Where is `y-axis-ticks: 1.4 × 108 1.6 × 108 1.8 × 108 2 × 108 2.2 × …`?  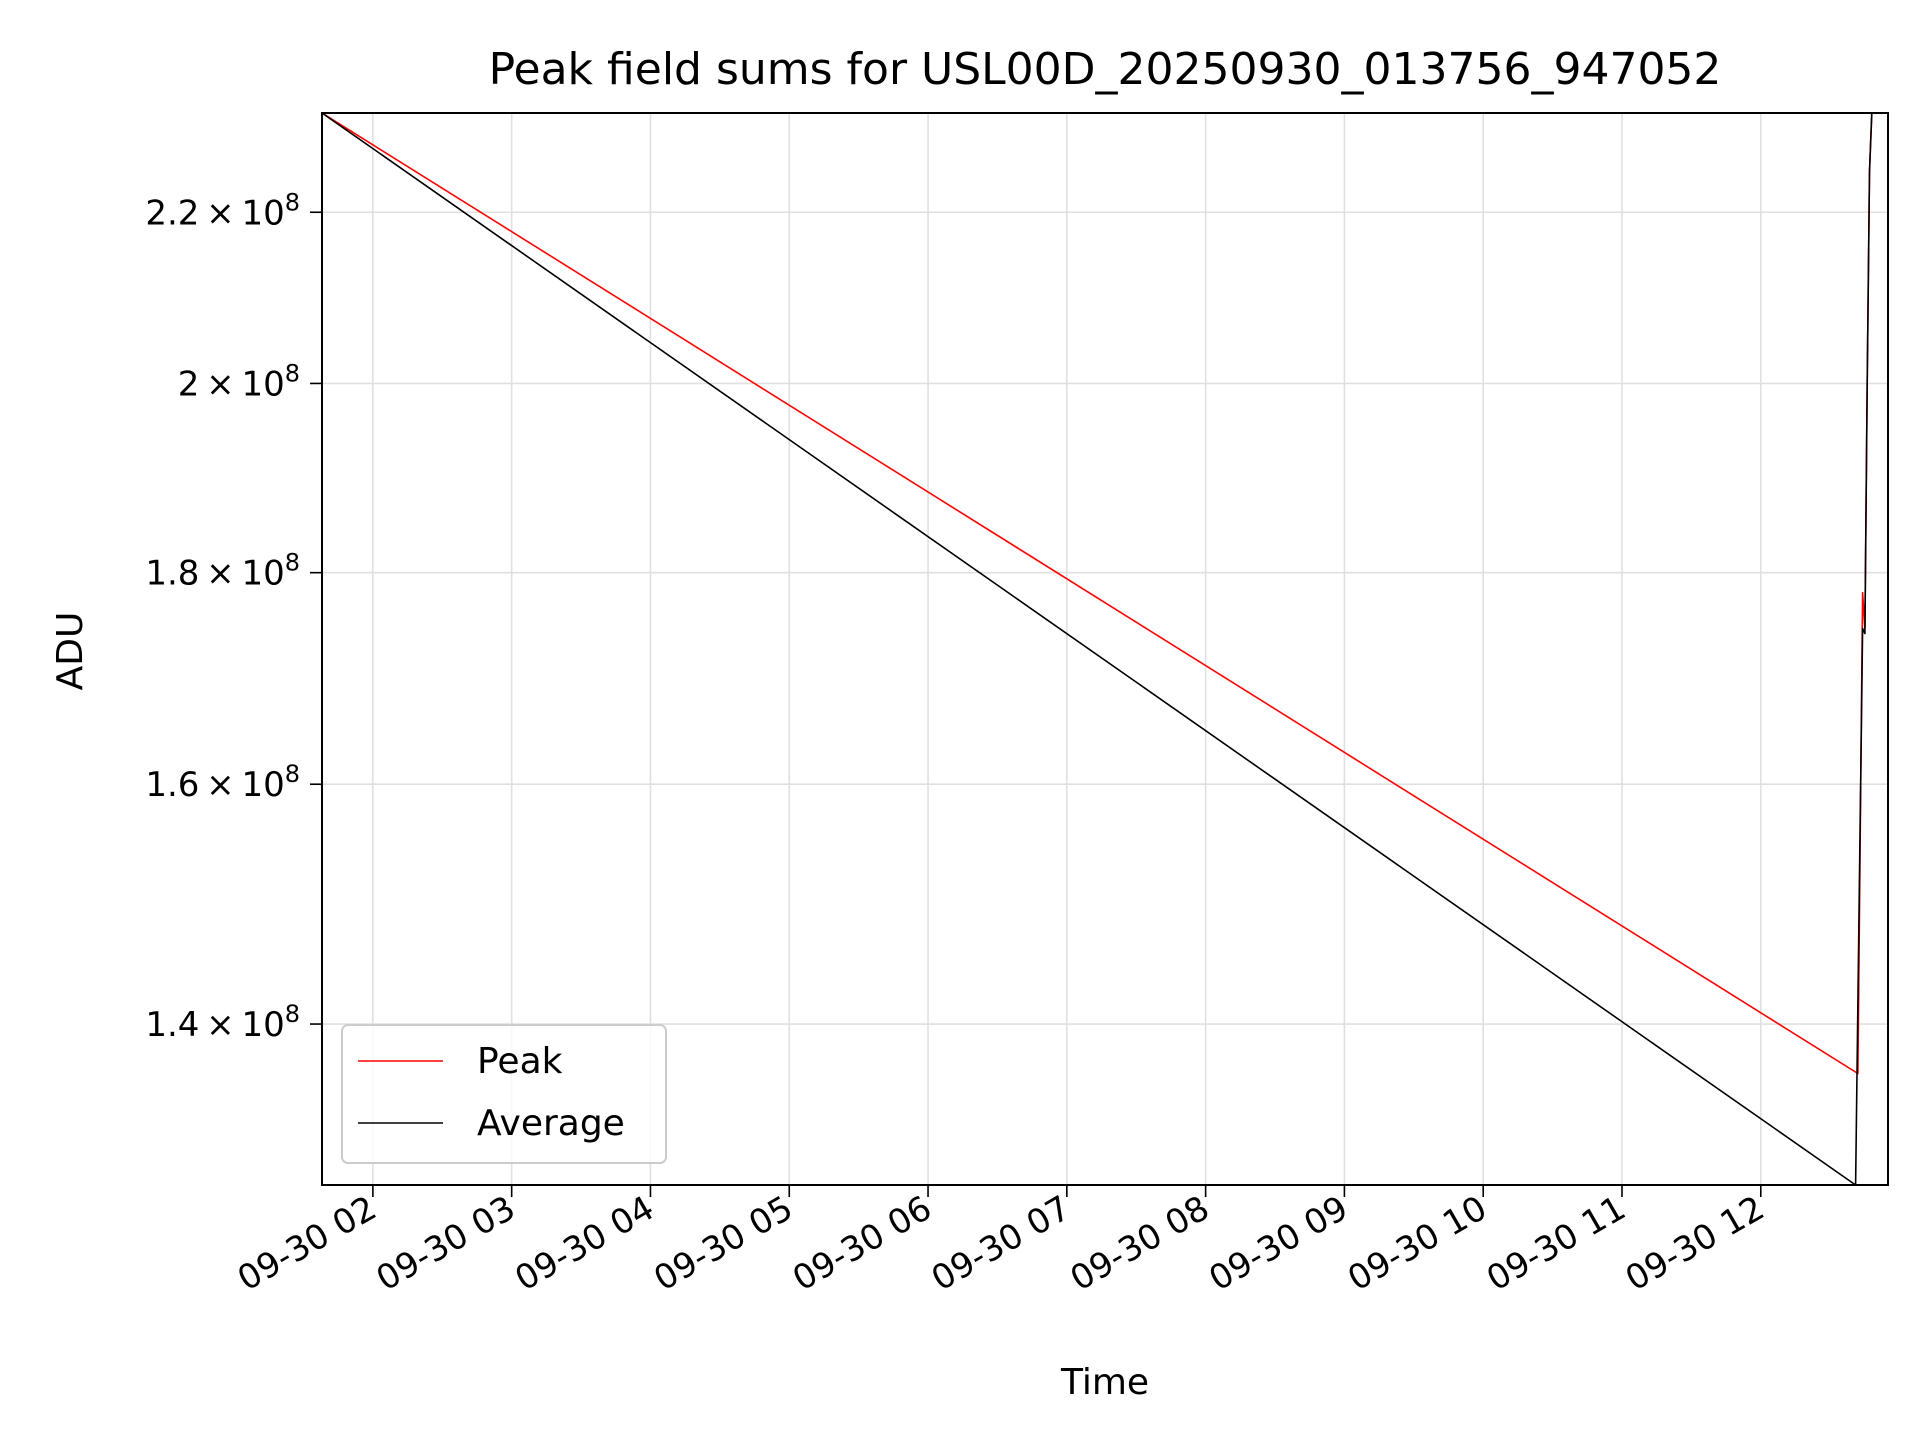 y-axis-ticks: 1.4 × 108 1.6 × 108 1.8 × 108 2 × 108 2.2 × … is located at coordinates (233, 616).